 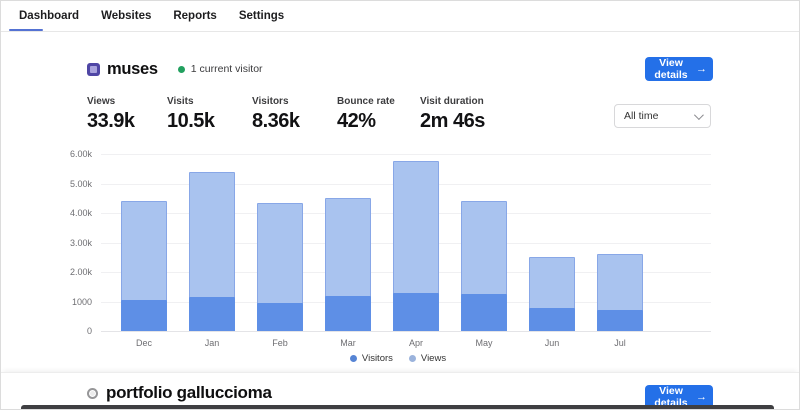 What do you see at coordinates (366, 101) in the screenshot?
I see `stat-label: Bounce rate` at bounding box center [366, 101].